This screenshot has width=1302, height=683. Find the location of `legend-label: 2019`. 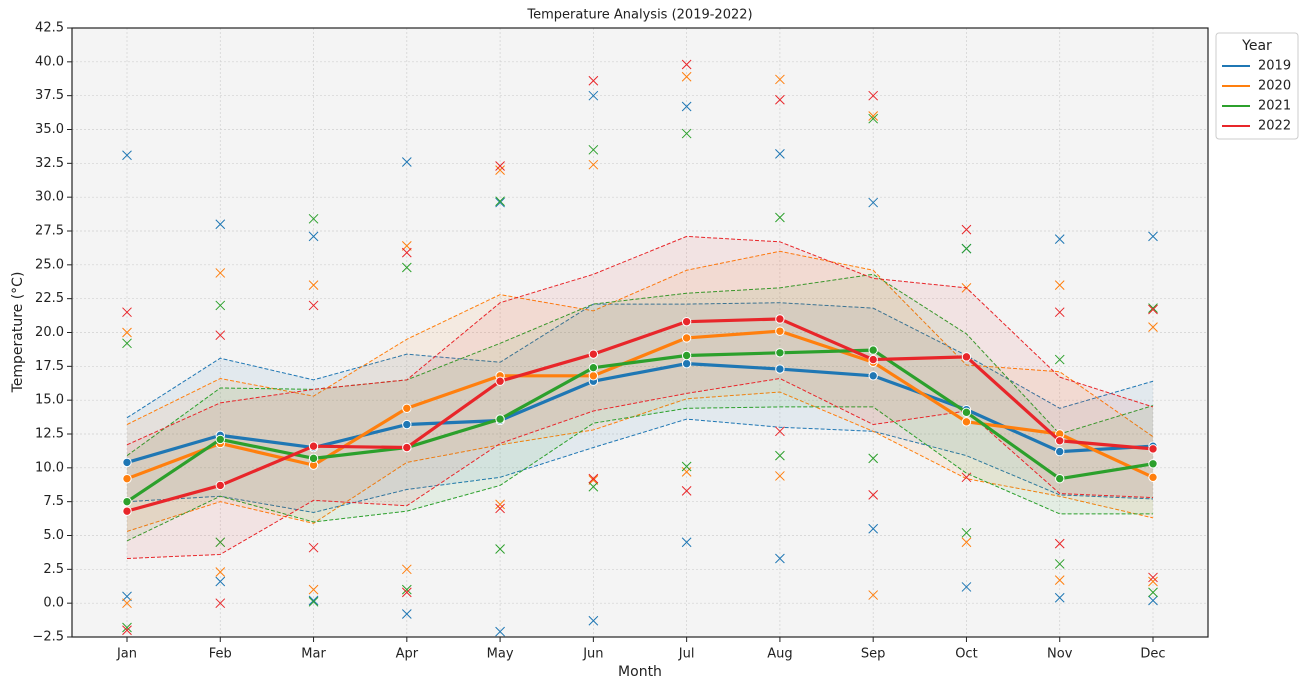

legend-label: 2019 is located at coordinates (1274, 66).